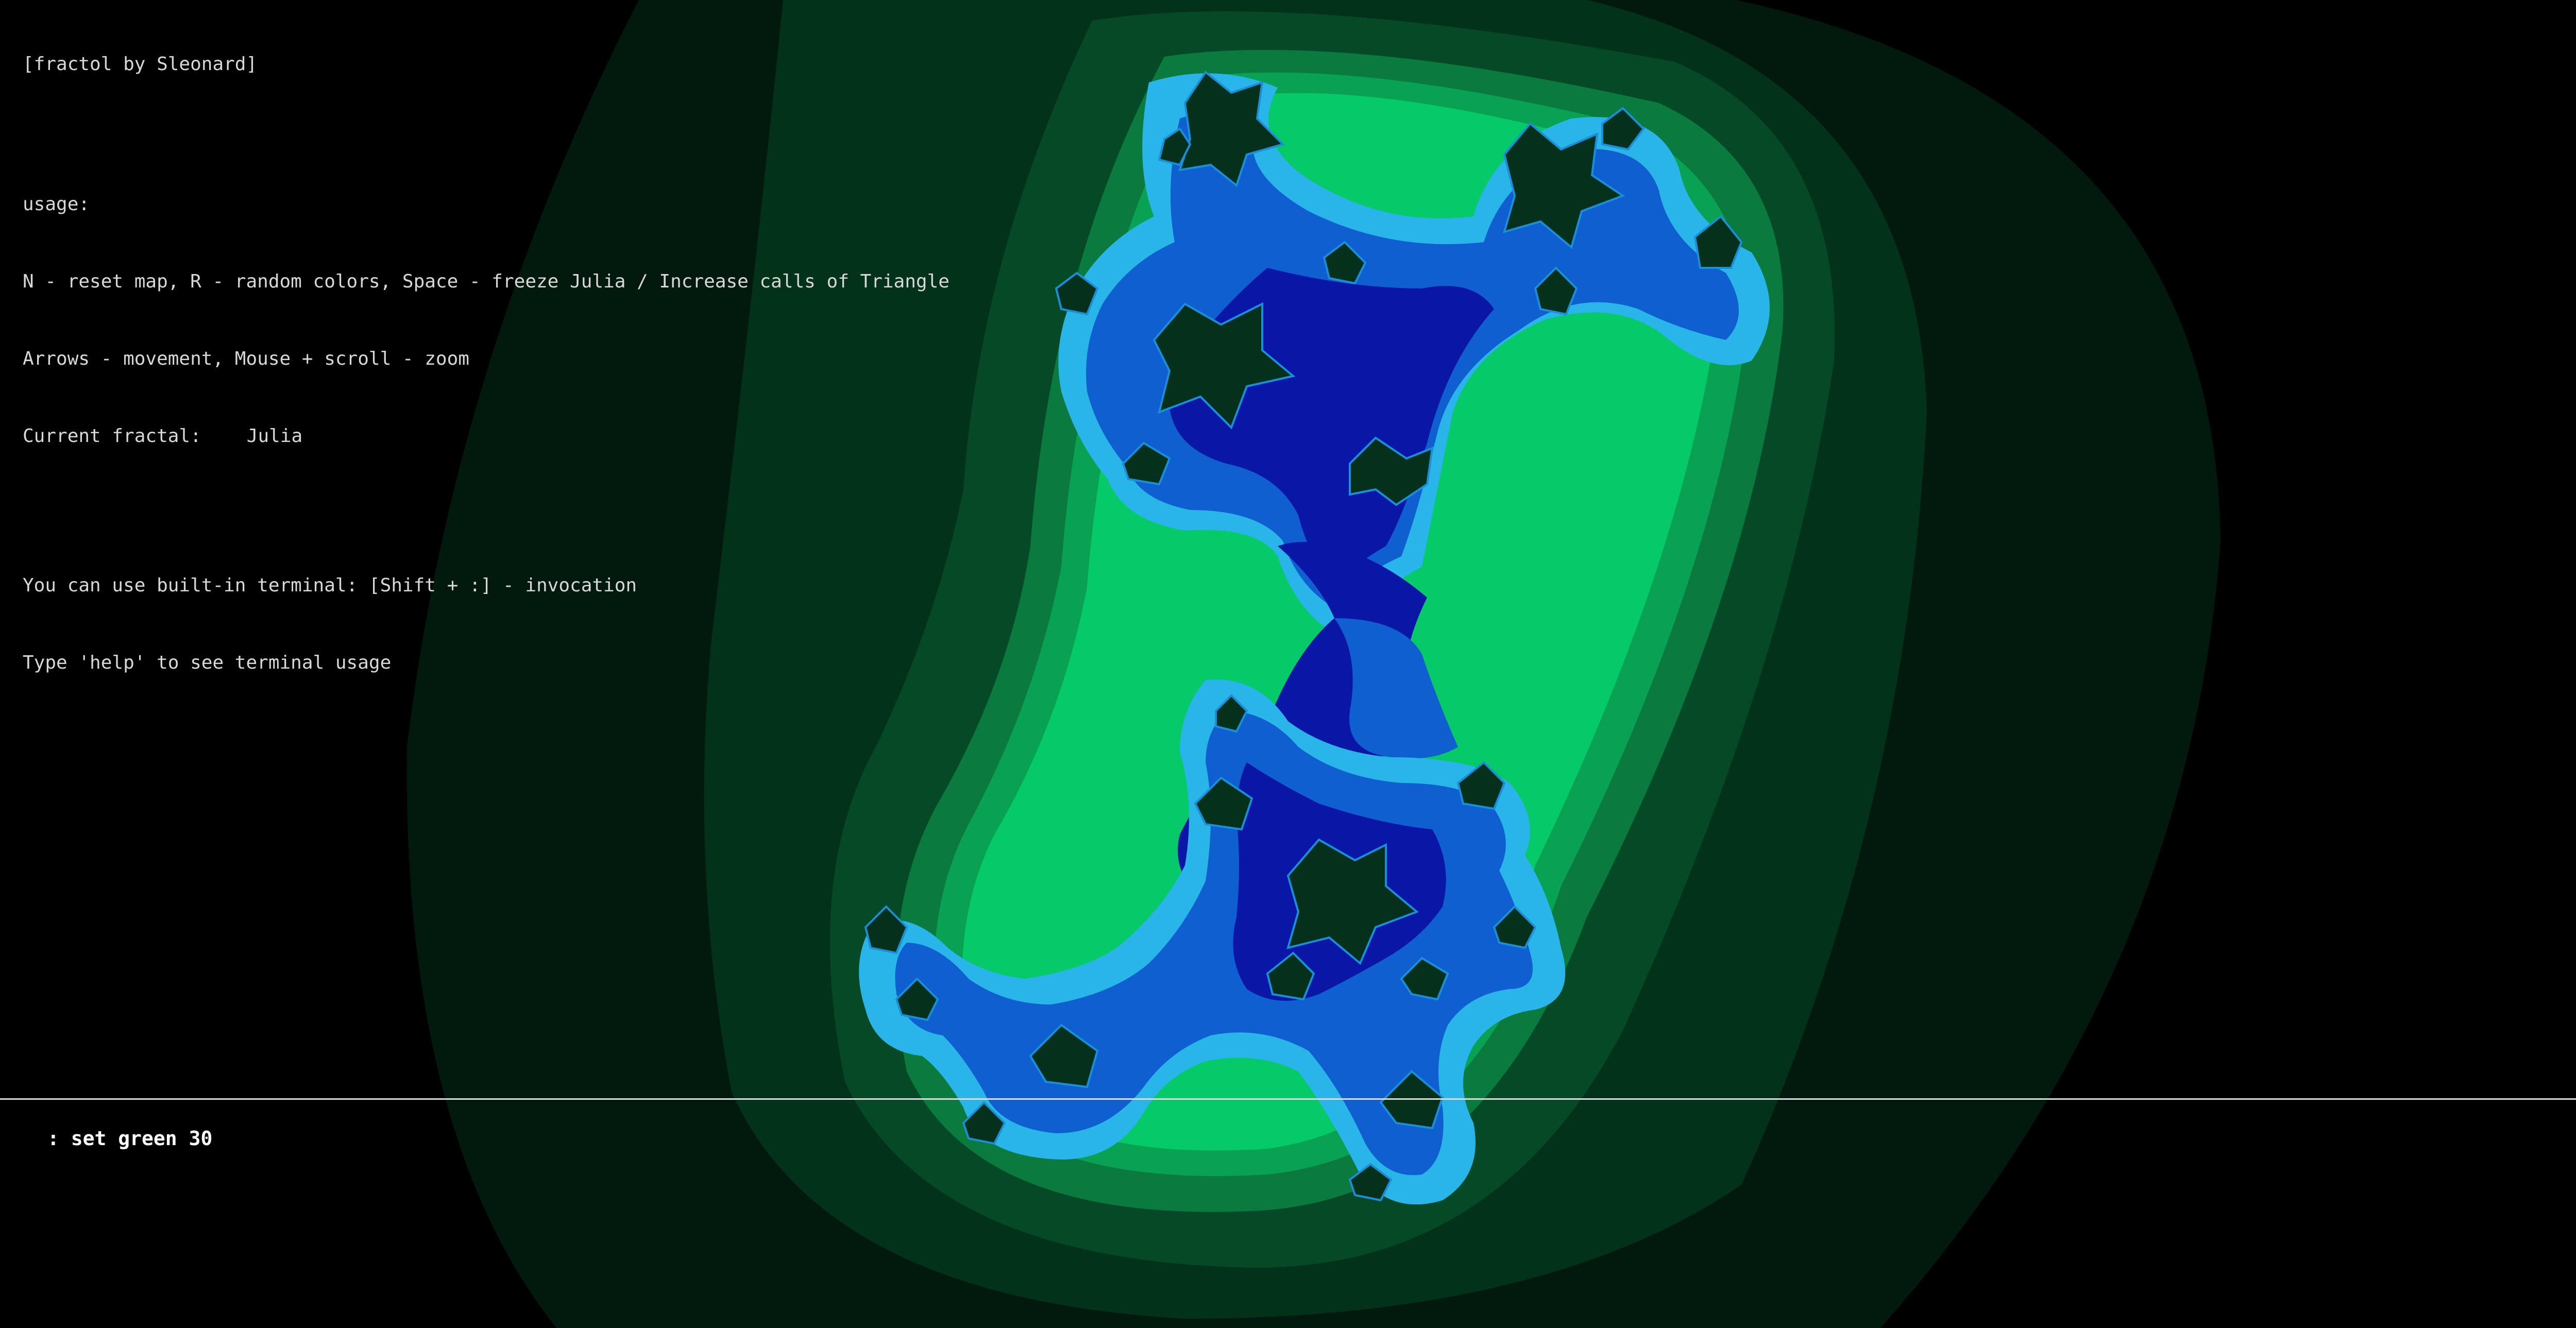 This screenshot has height=1328, width=2576. I want to click on terminal-divider, so click(1288, 1099).